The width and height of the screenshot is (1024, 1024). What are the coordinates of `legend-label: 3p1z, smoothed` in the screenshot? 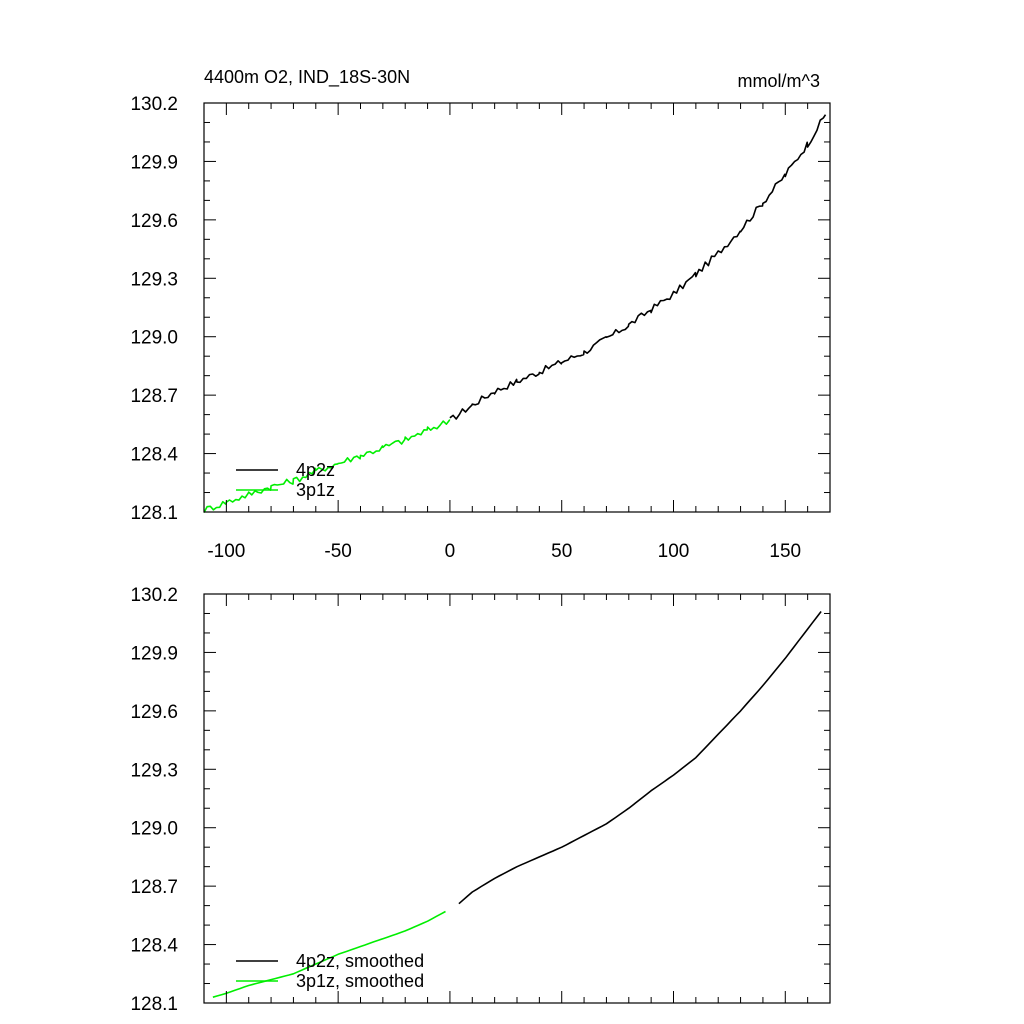 It's located at (360, 981).